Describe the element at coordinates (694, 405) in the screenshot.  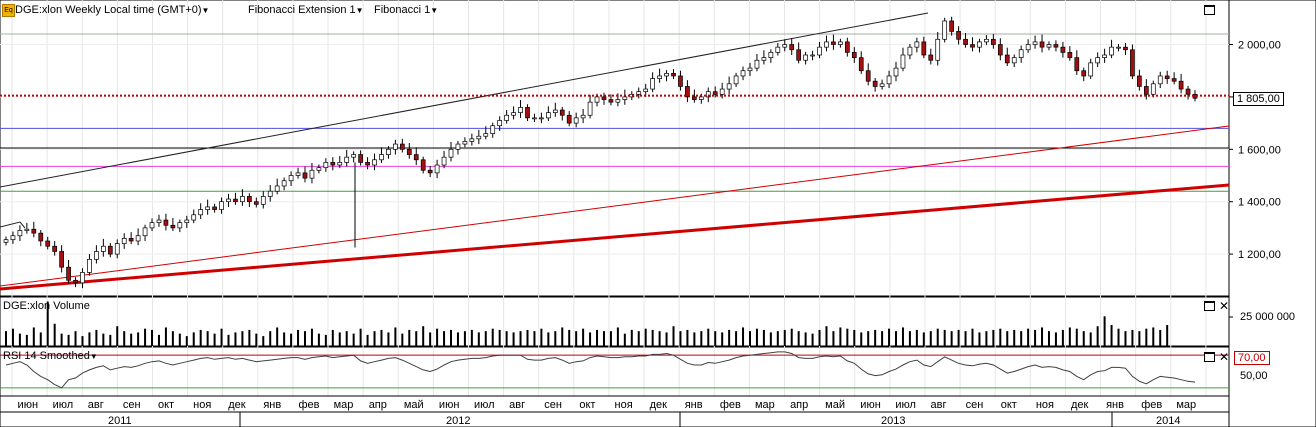
I see `month-label: янв` at that location.